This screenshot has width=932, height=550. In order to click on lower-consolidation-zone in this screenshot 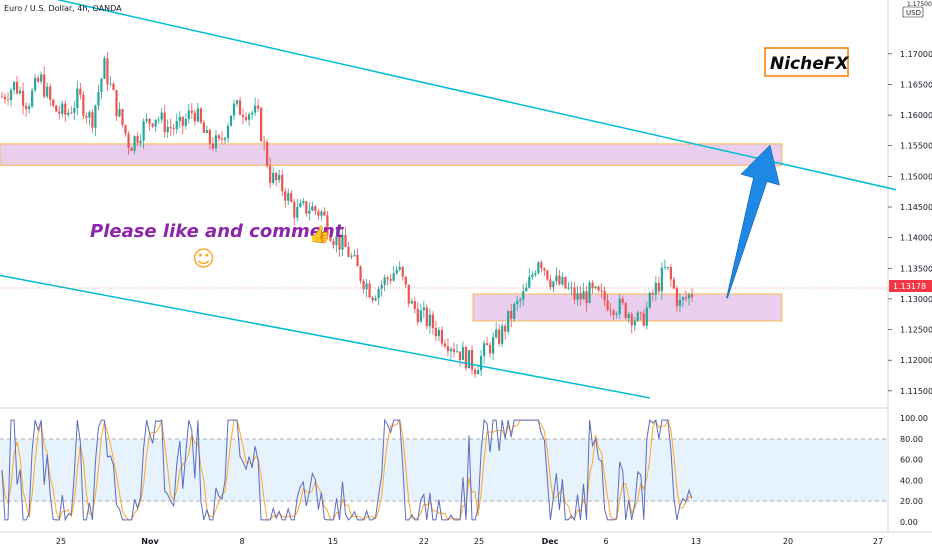, I will do `click(627, 307)`.